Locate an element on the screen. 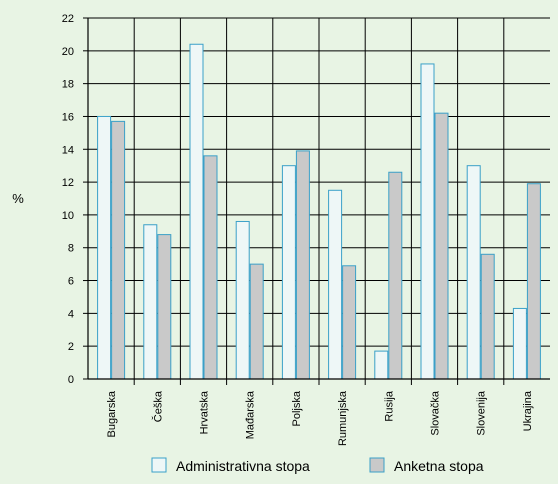 Image resolution: width=558 pixels, height=484 pixels. x-tick-label: Slovačka is located at coordinates (436, 413).